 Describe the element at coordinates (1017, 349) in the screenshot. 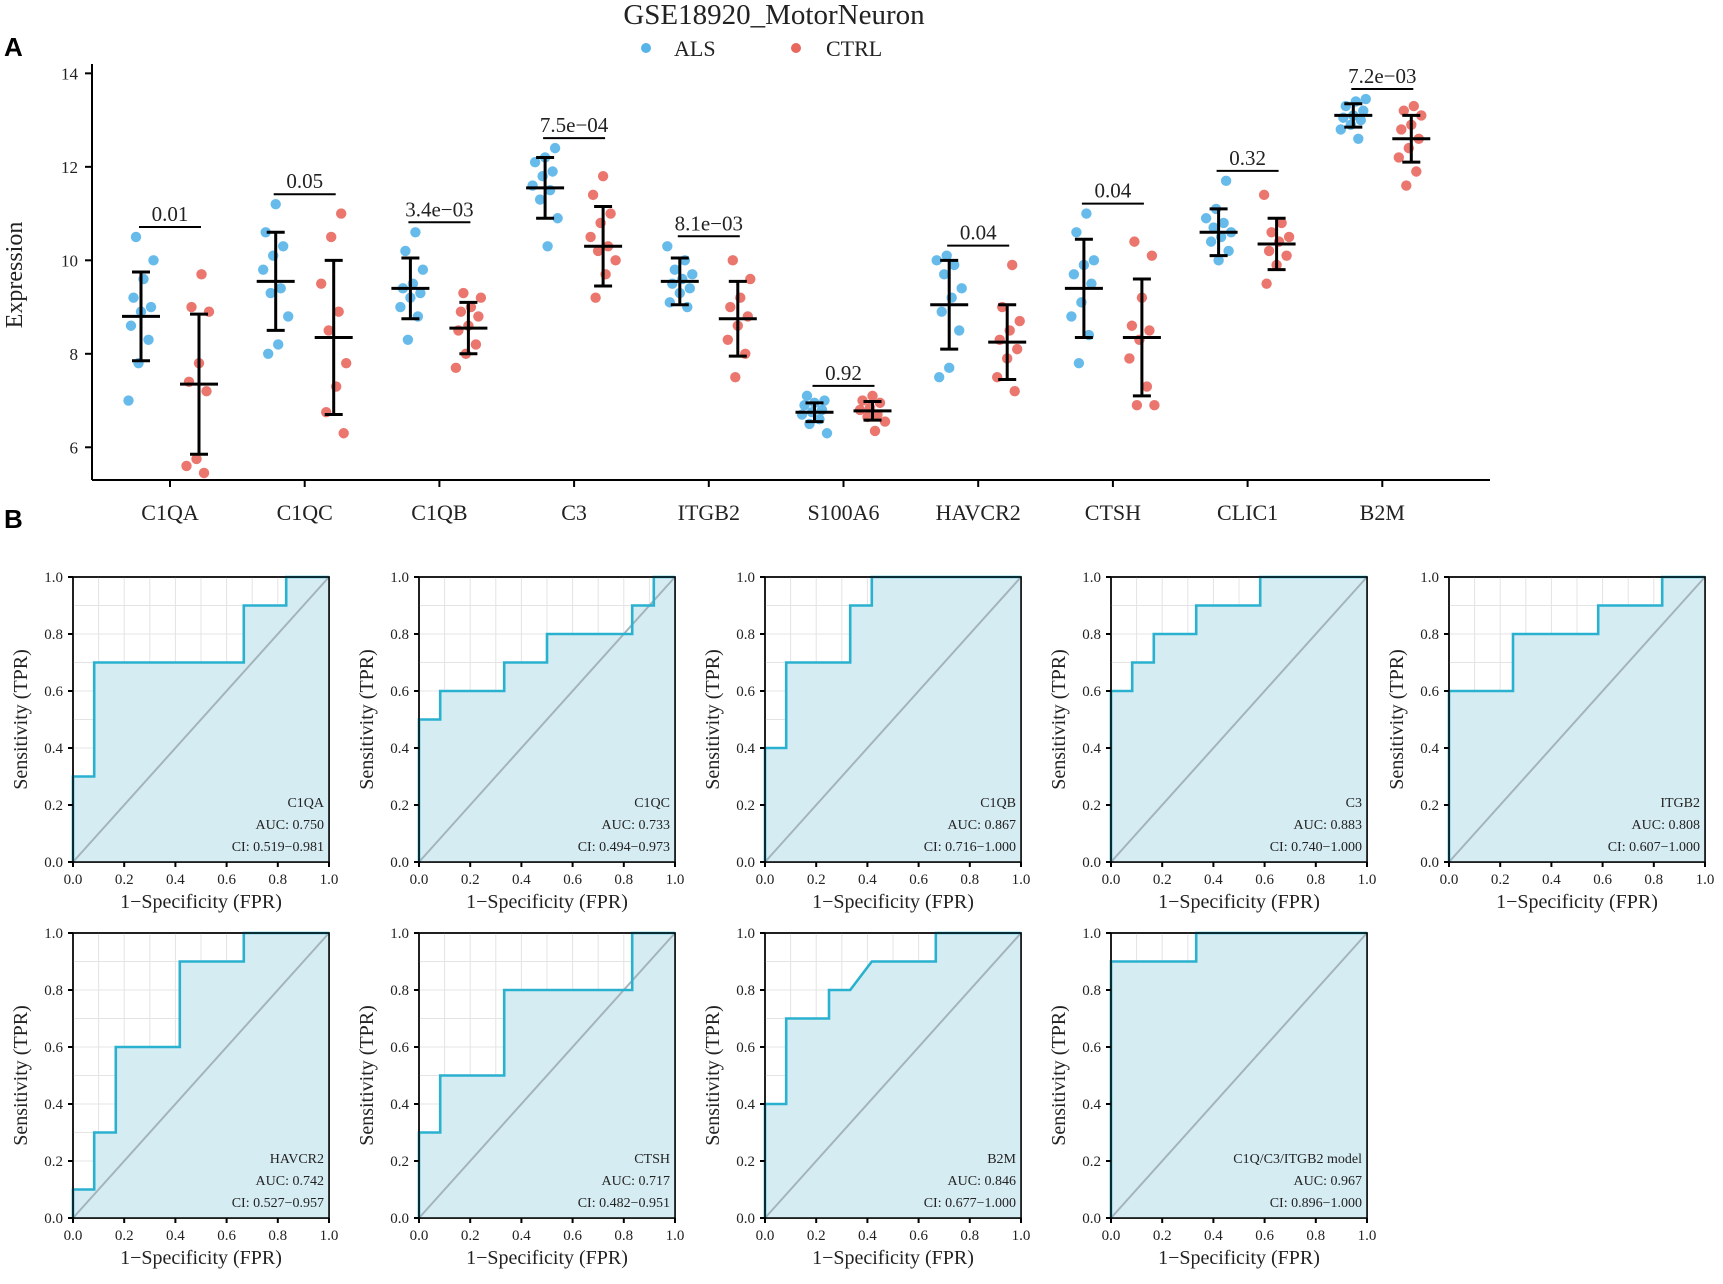

I see `point-ctrl-havcr2` at that location.